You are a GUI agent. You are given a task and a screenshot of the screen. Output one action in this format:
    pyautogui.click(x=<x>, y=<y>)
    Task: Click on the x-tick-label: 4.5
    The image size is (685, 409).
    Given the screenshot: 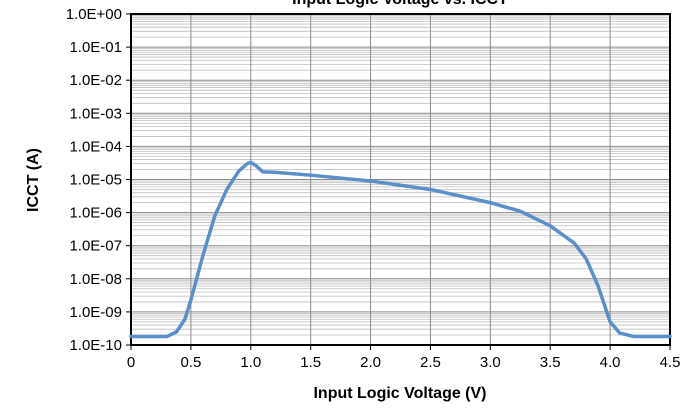 What is the action you would take?
    pyautogui.click(x=670, y=362)
    